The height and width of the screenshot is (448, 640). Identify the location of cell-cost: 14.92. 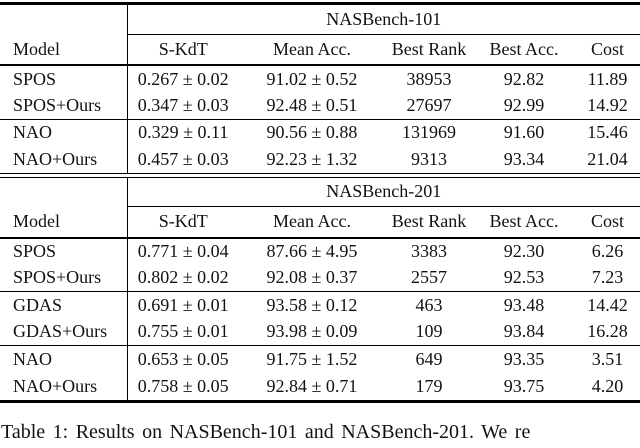
(607, 104).